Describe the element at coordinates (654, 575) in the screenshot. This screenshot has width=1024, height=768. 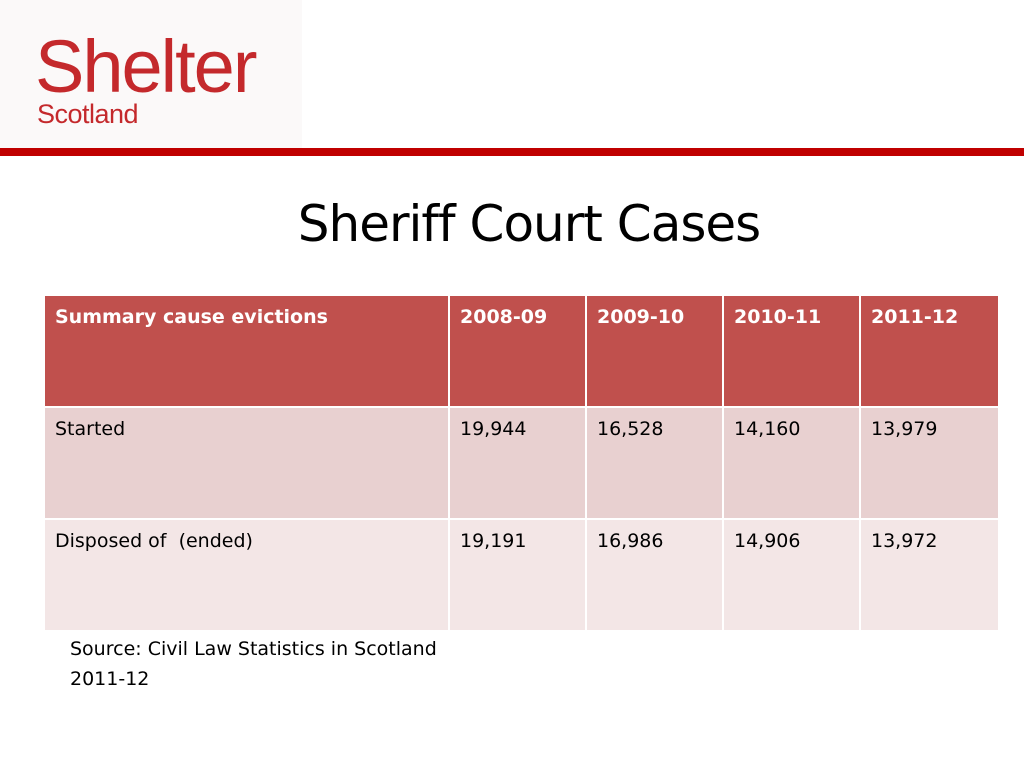
I see `table-cell: 16,986` at that location.